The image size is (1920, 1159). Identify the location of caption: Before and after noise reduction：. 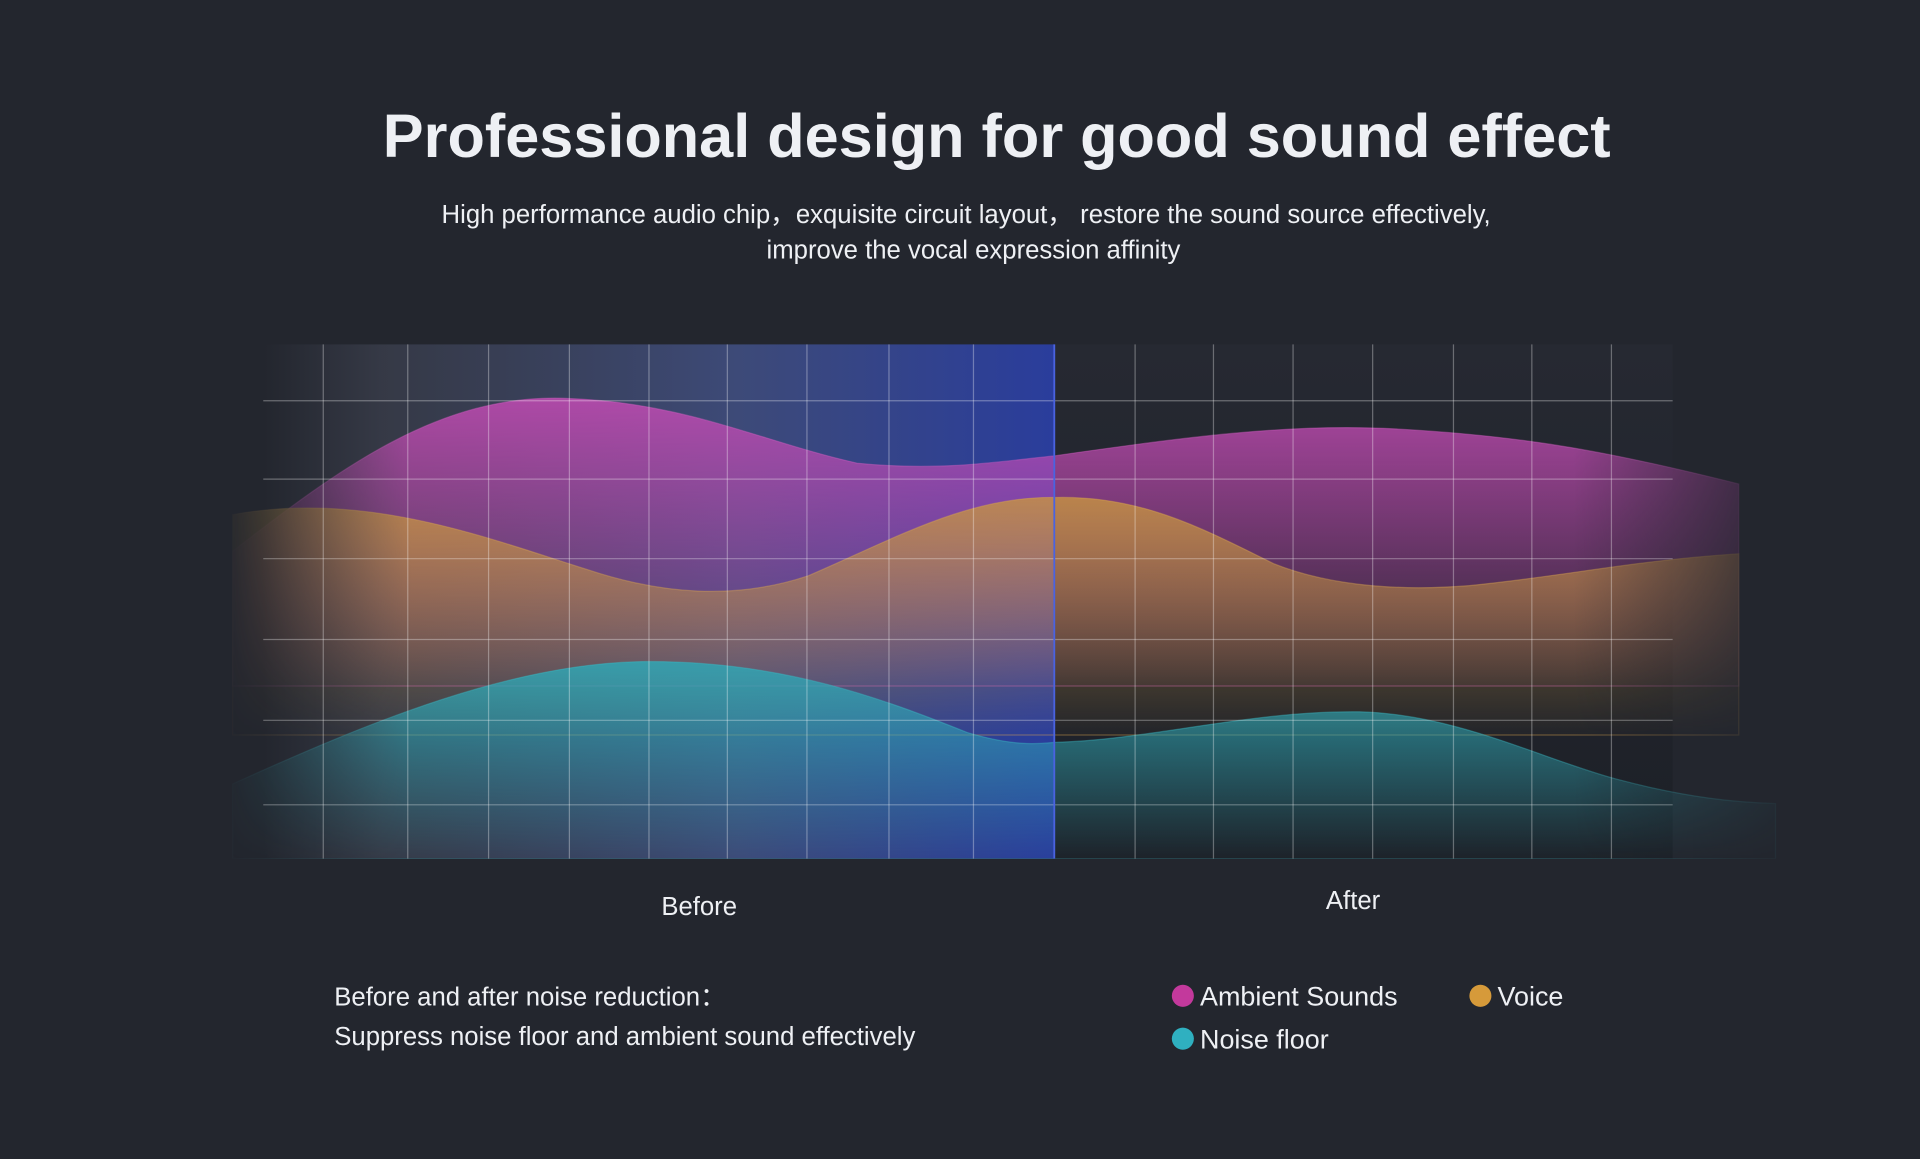
(530, 998).